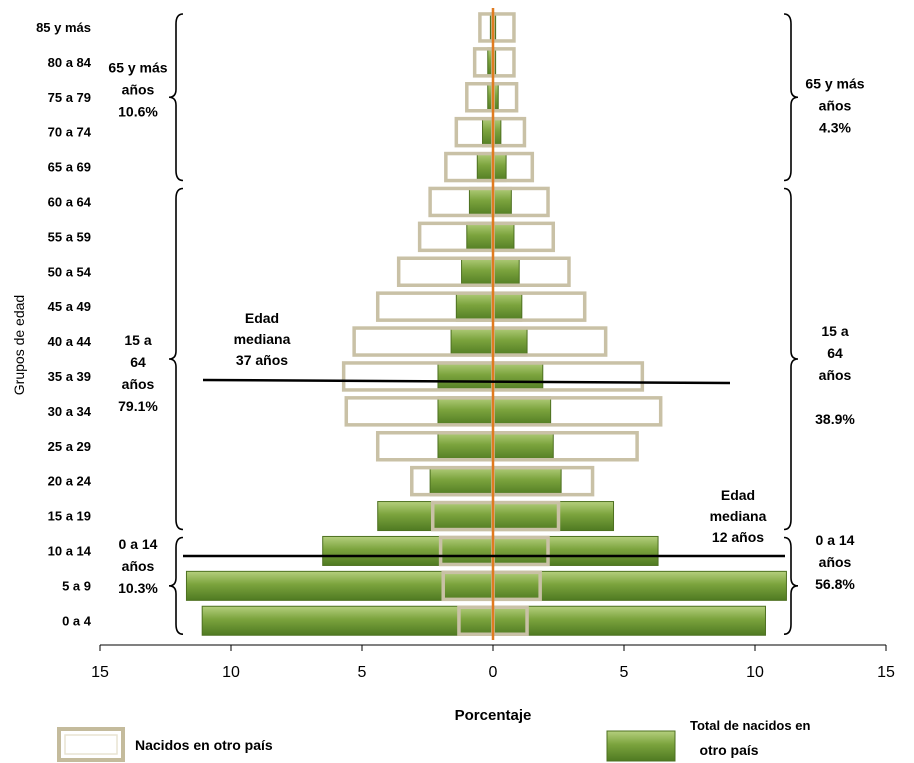  I want to click on x-axis-label: Porcentaje, so click(493, 715).